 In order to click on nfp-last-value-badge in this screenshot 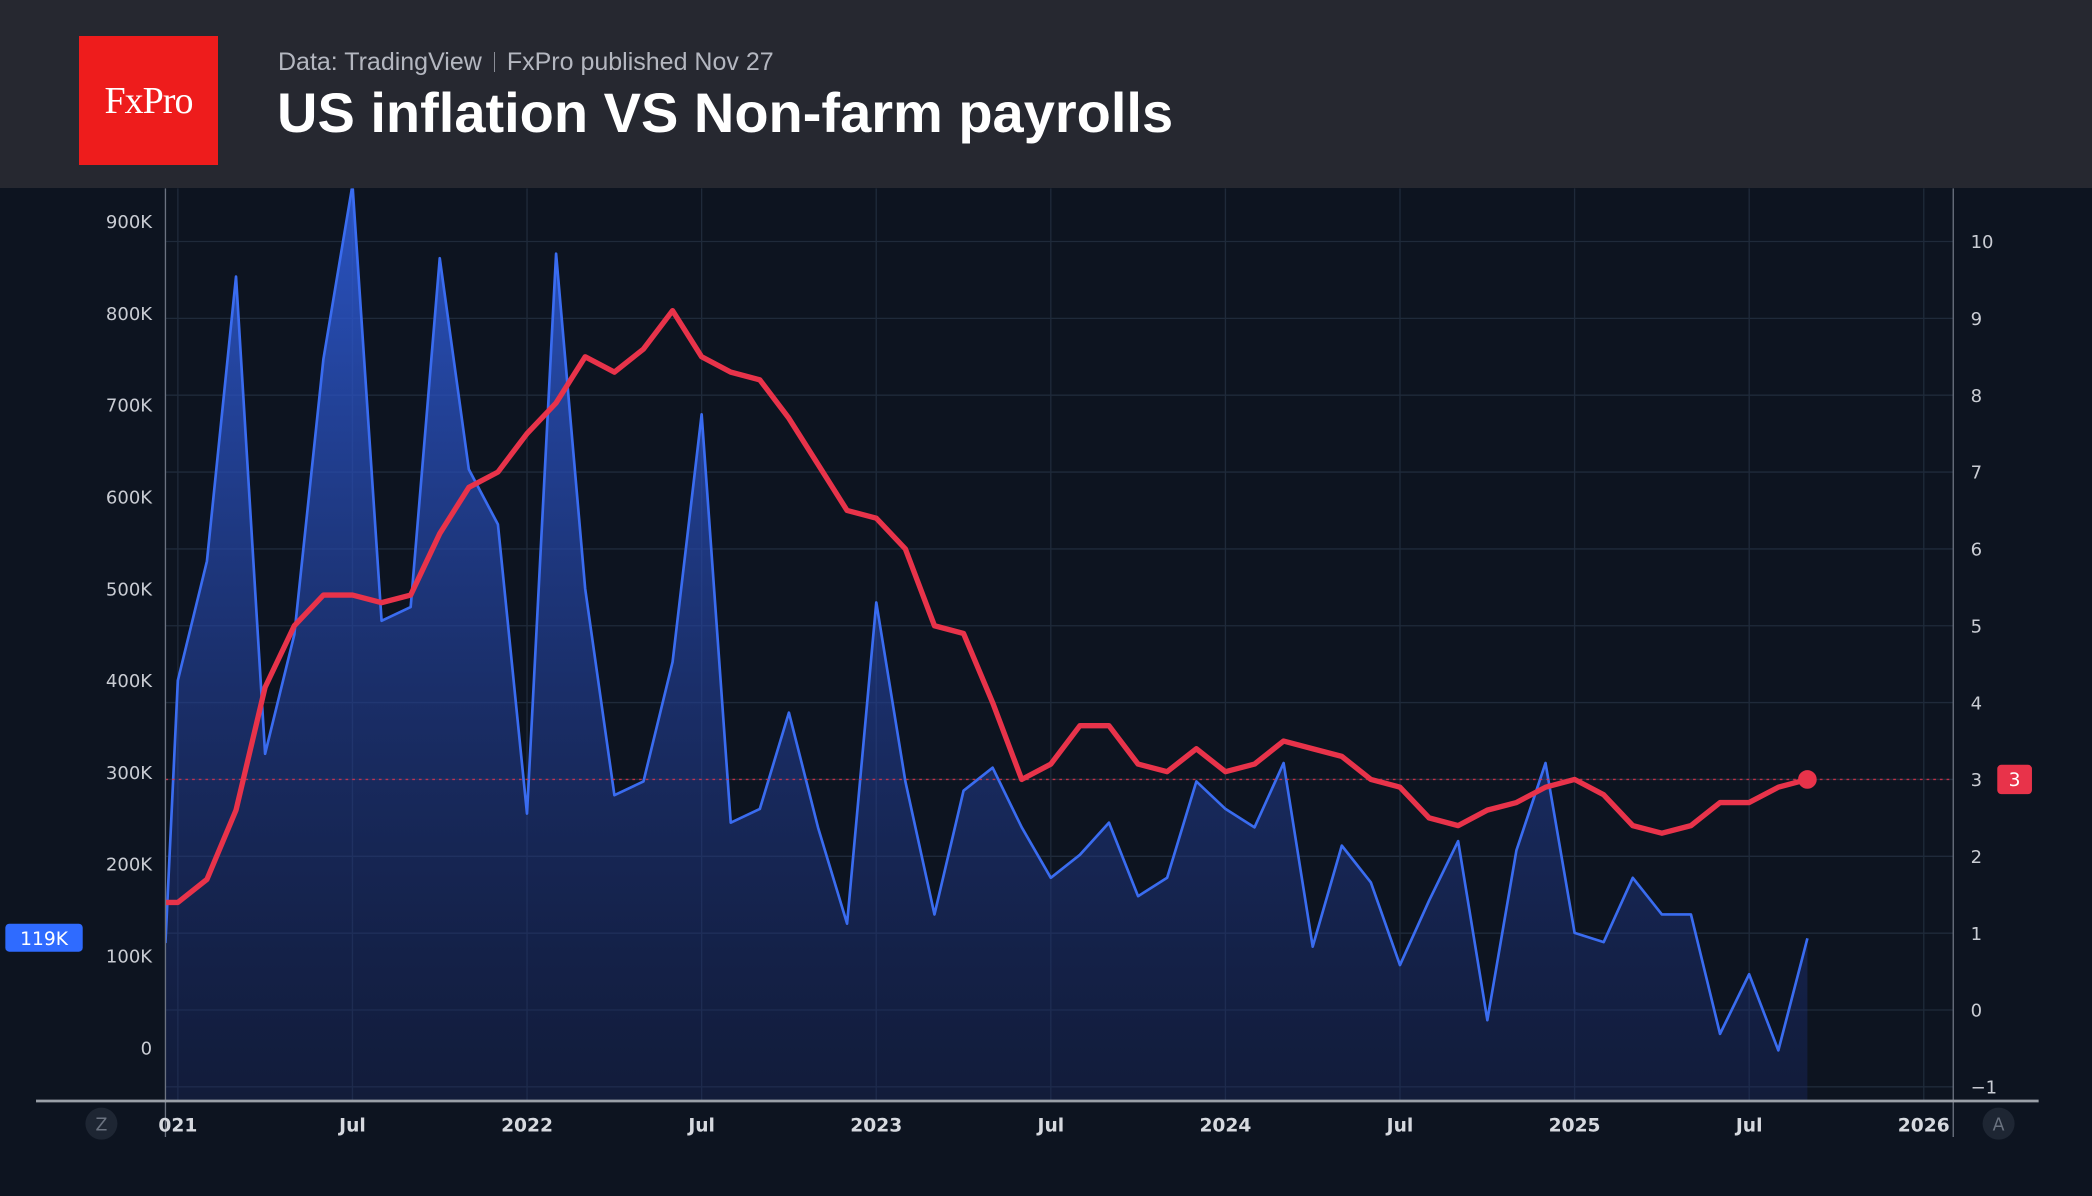, I will do `click(44, 937)`.